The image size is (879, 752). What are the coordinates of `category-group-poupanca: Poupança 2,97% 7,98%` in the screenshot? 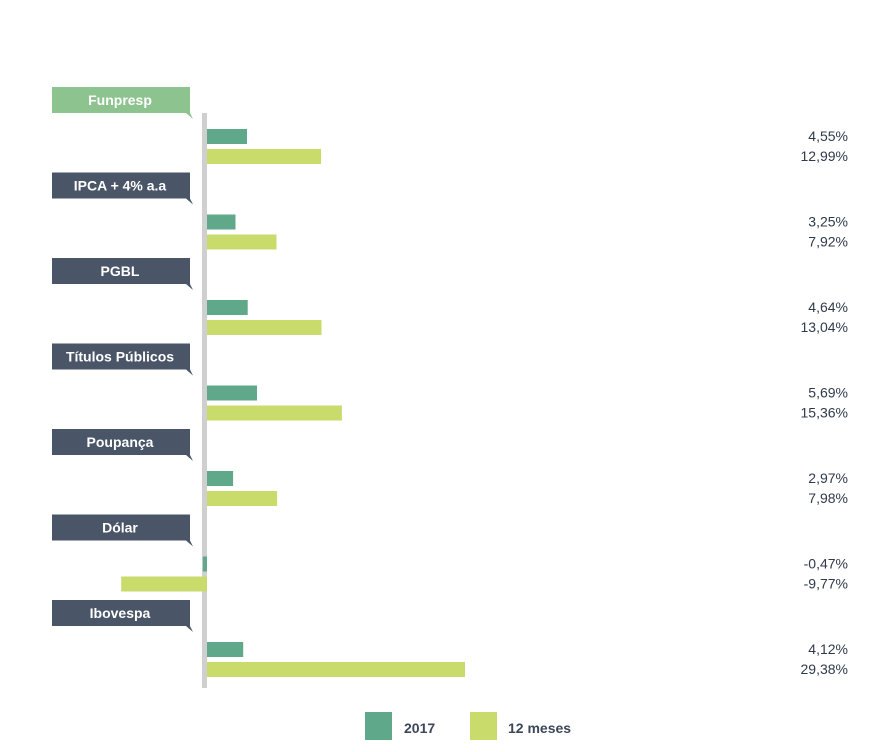 It's located at (450, 467).